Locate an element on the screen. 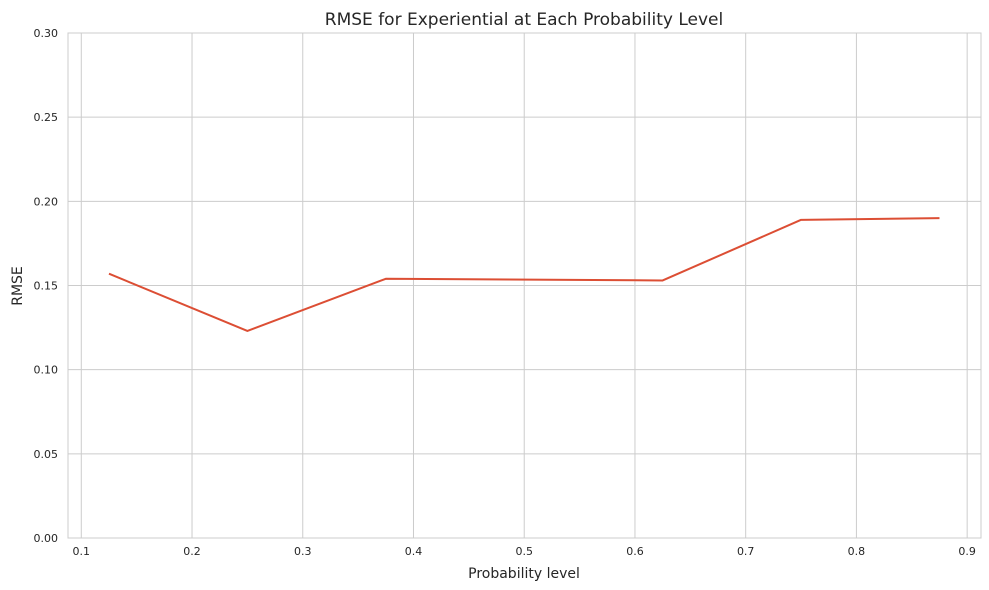 The image size is (989, 590). x-tick-label: 0.8 is located at coordinates (857, 551).